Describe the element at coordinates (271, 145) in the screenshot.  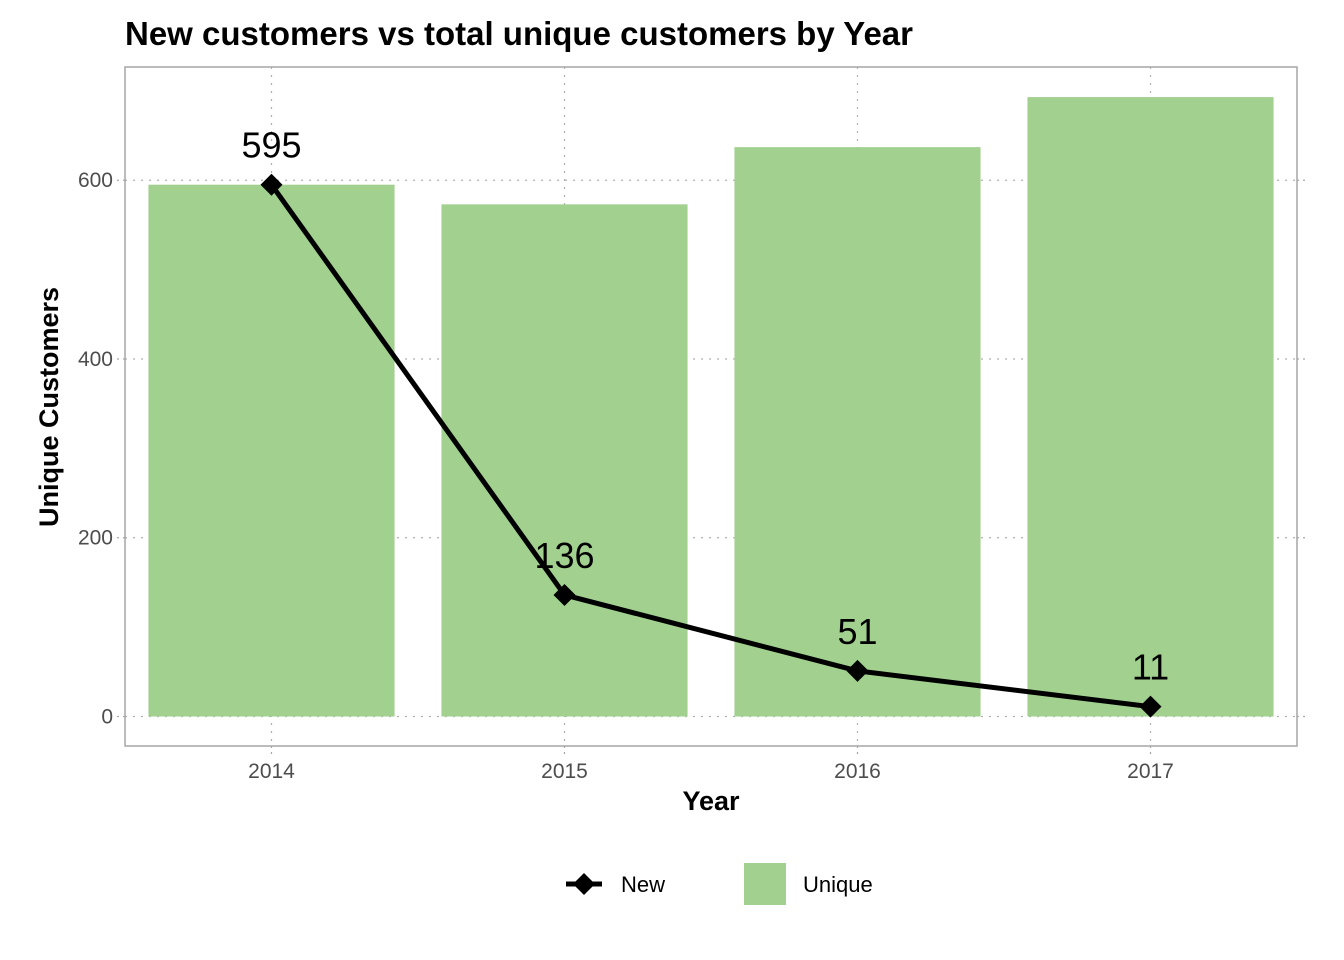
I see `data-label: 595` at that location.